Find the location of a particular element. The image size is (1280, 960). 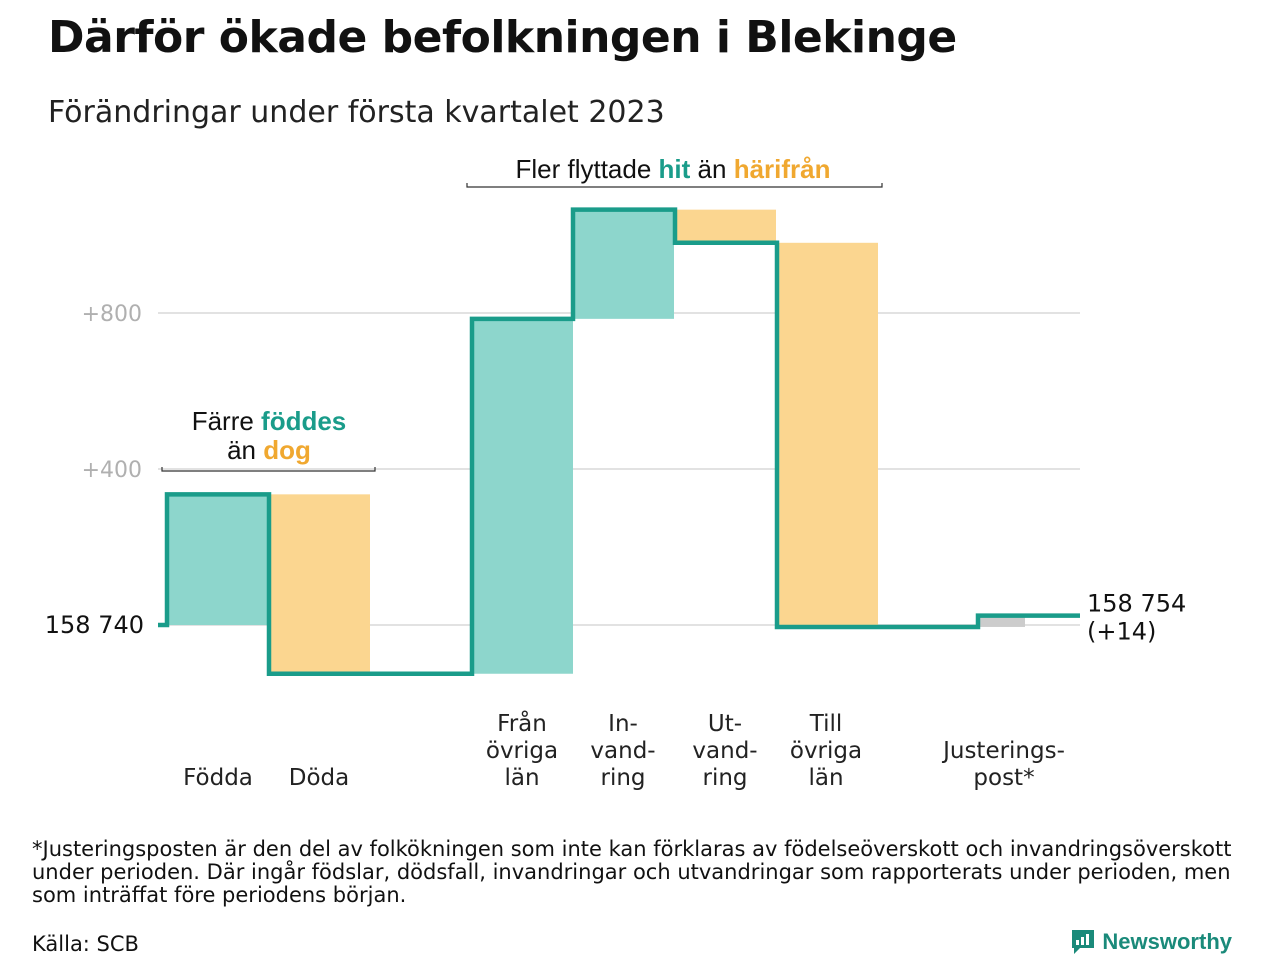

y-tick-label: +400 is located at coordinates (112, 470).